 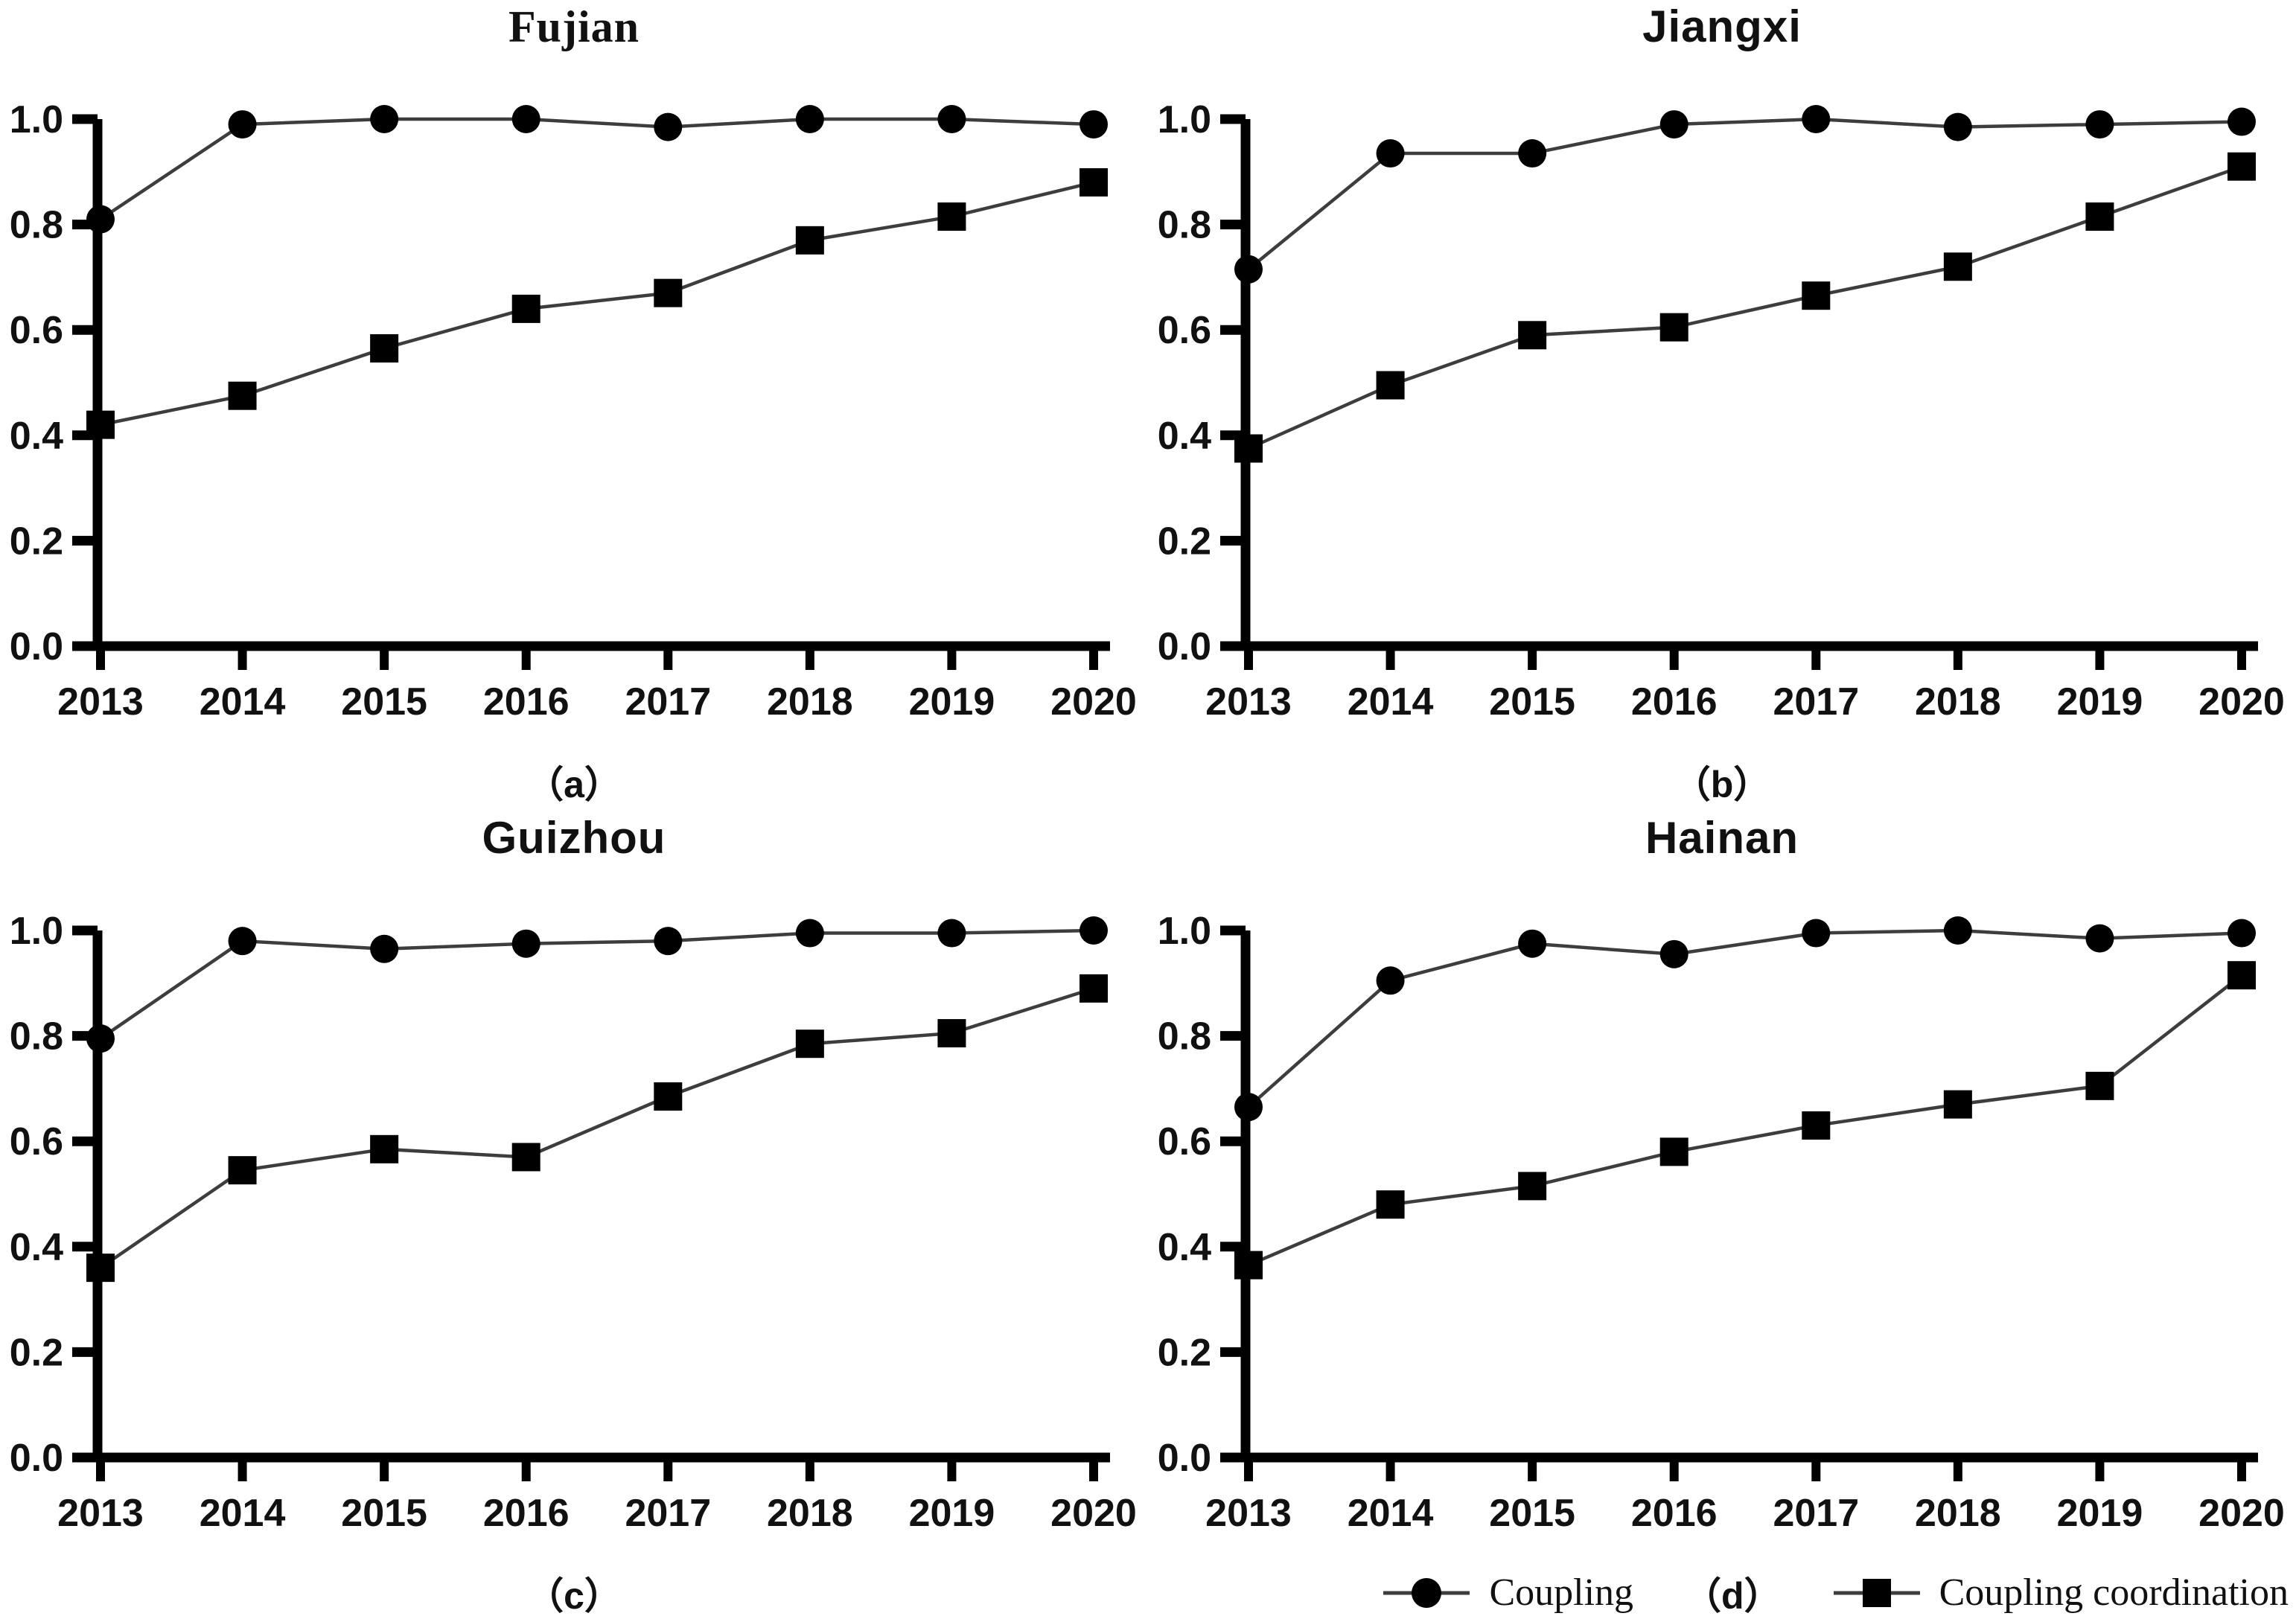 What do you see at coordinates (2114, 1592) in the screenshot?
I see `legend-label-coupling-coordination: Coupling coordination` at bounding box center [2114, 1592].